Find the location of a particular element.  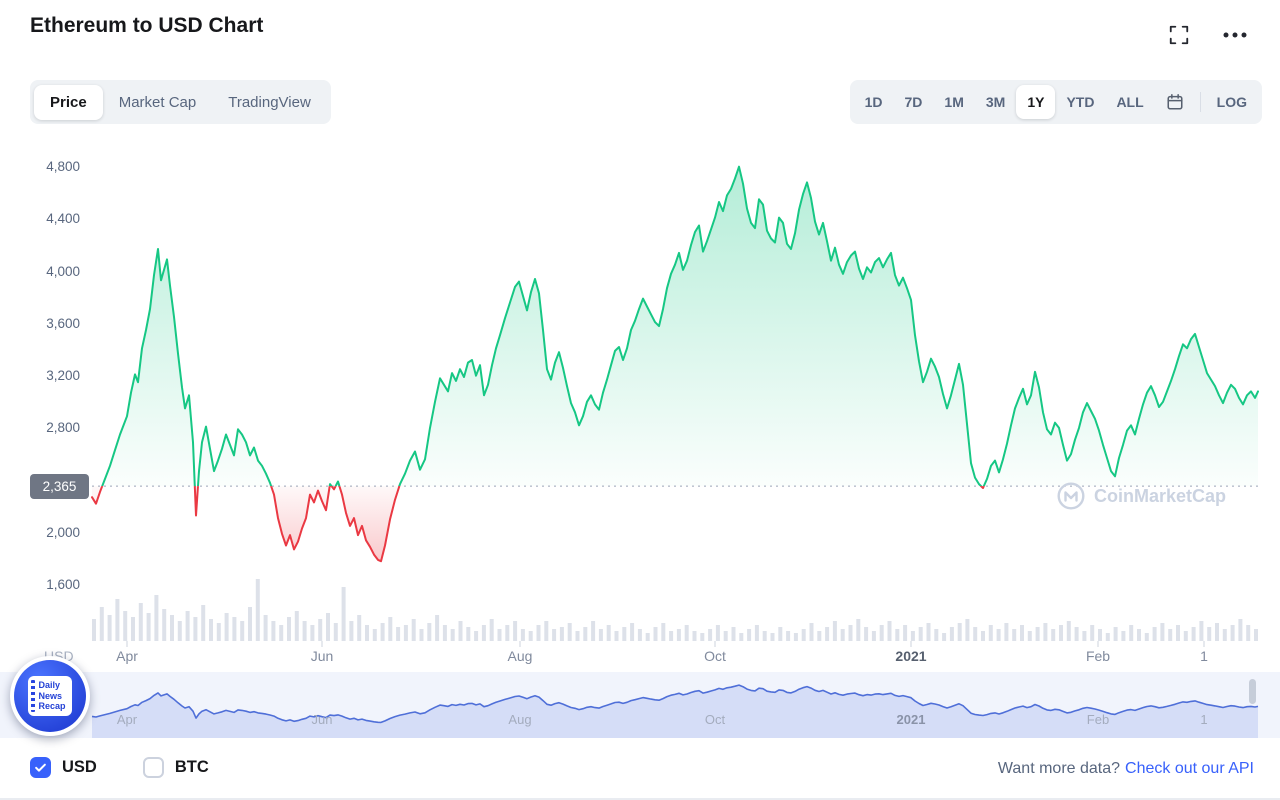

range-tab-3m: 3M is located at coordinates (995, 102).